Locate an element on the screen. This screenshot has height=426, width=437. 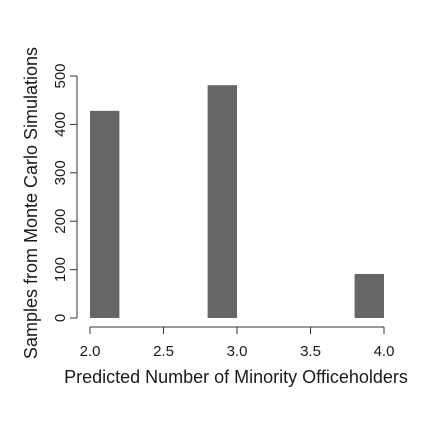
x-tick-label-2: 3.0 is located at coordinates (237, 351).